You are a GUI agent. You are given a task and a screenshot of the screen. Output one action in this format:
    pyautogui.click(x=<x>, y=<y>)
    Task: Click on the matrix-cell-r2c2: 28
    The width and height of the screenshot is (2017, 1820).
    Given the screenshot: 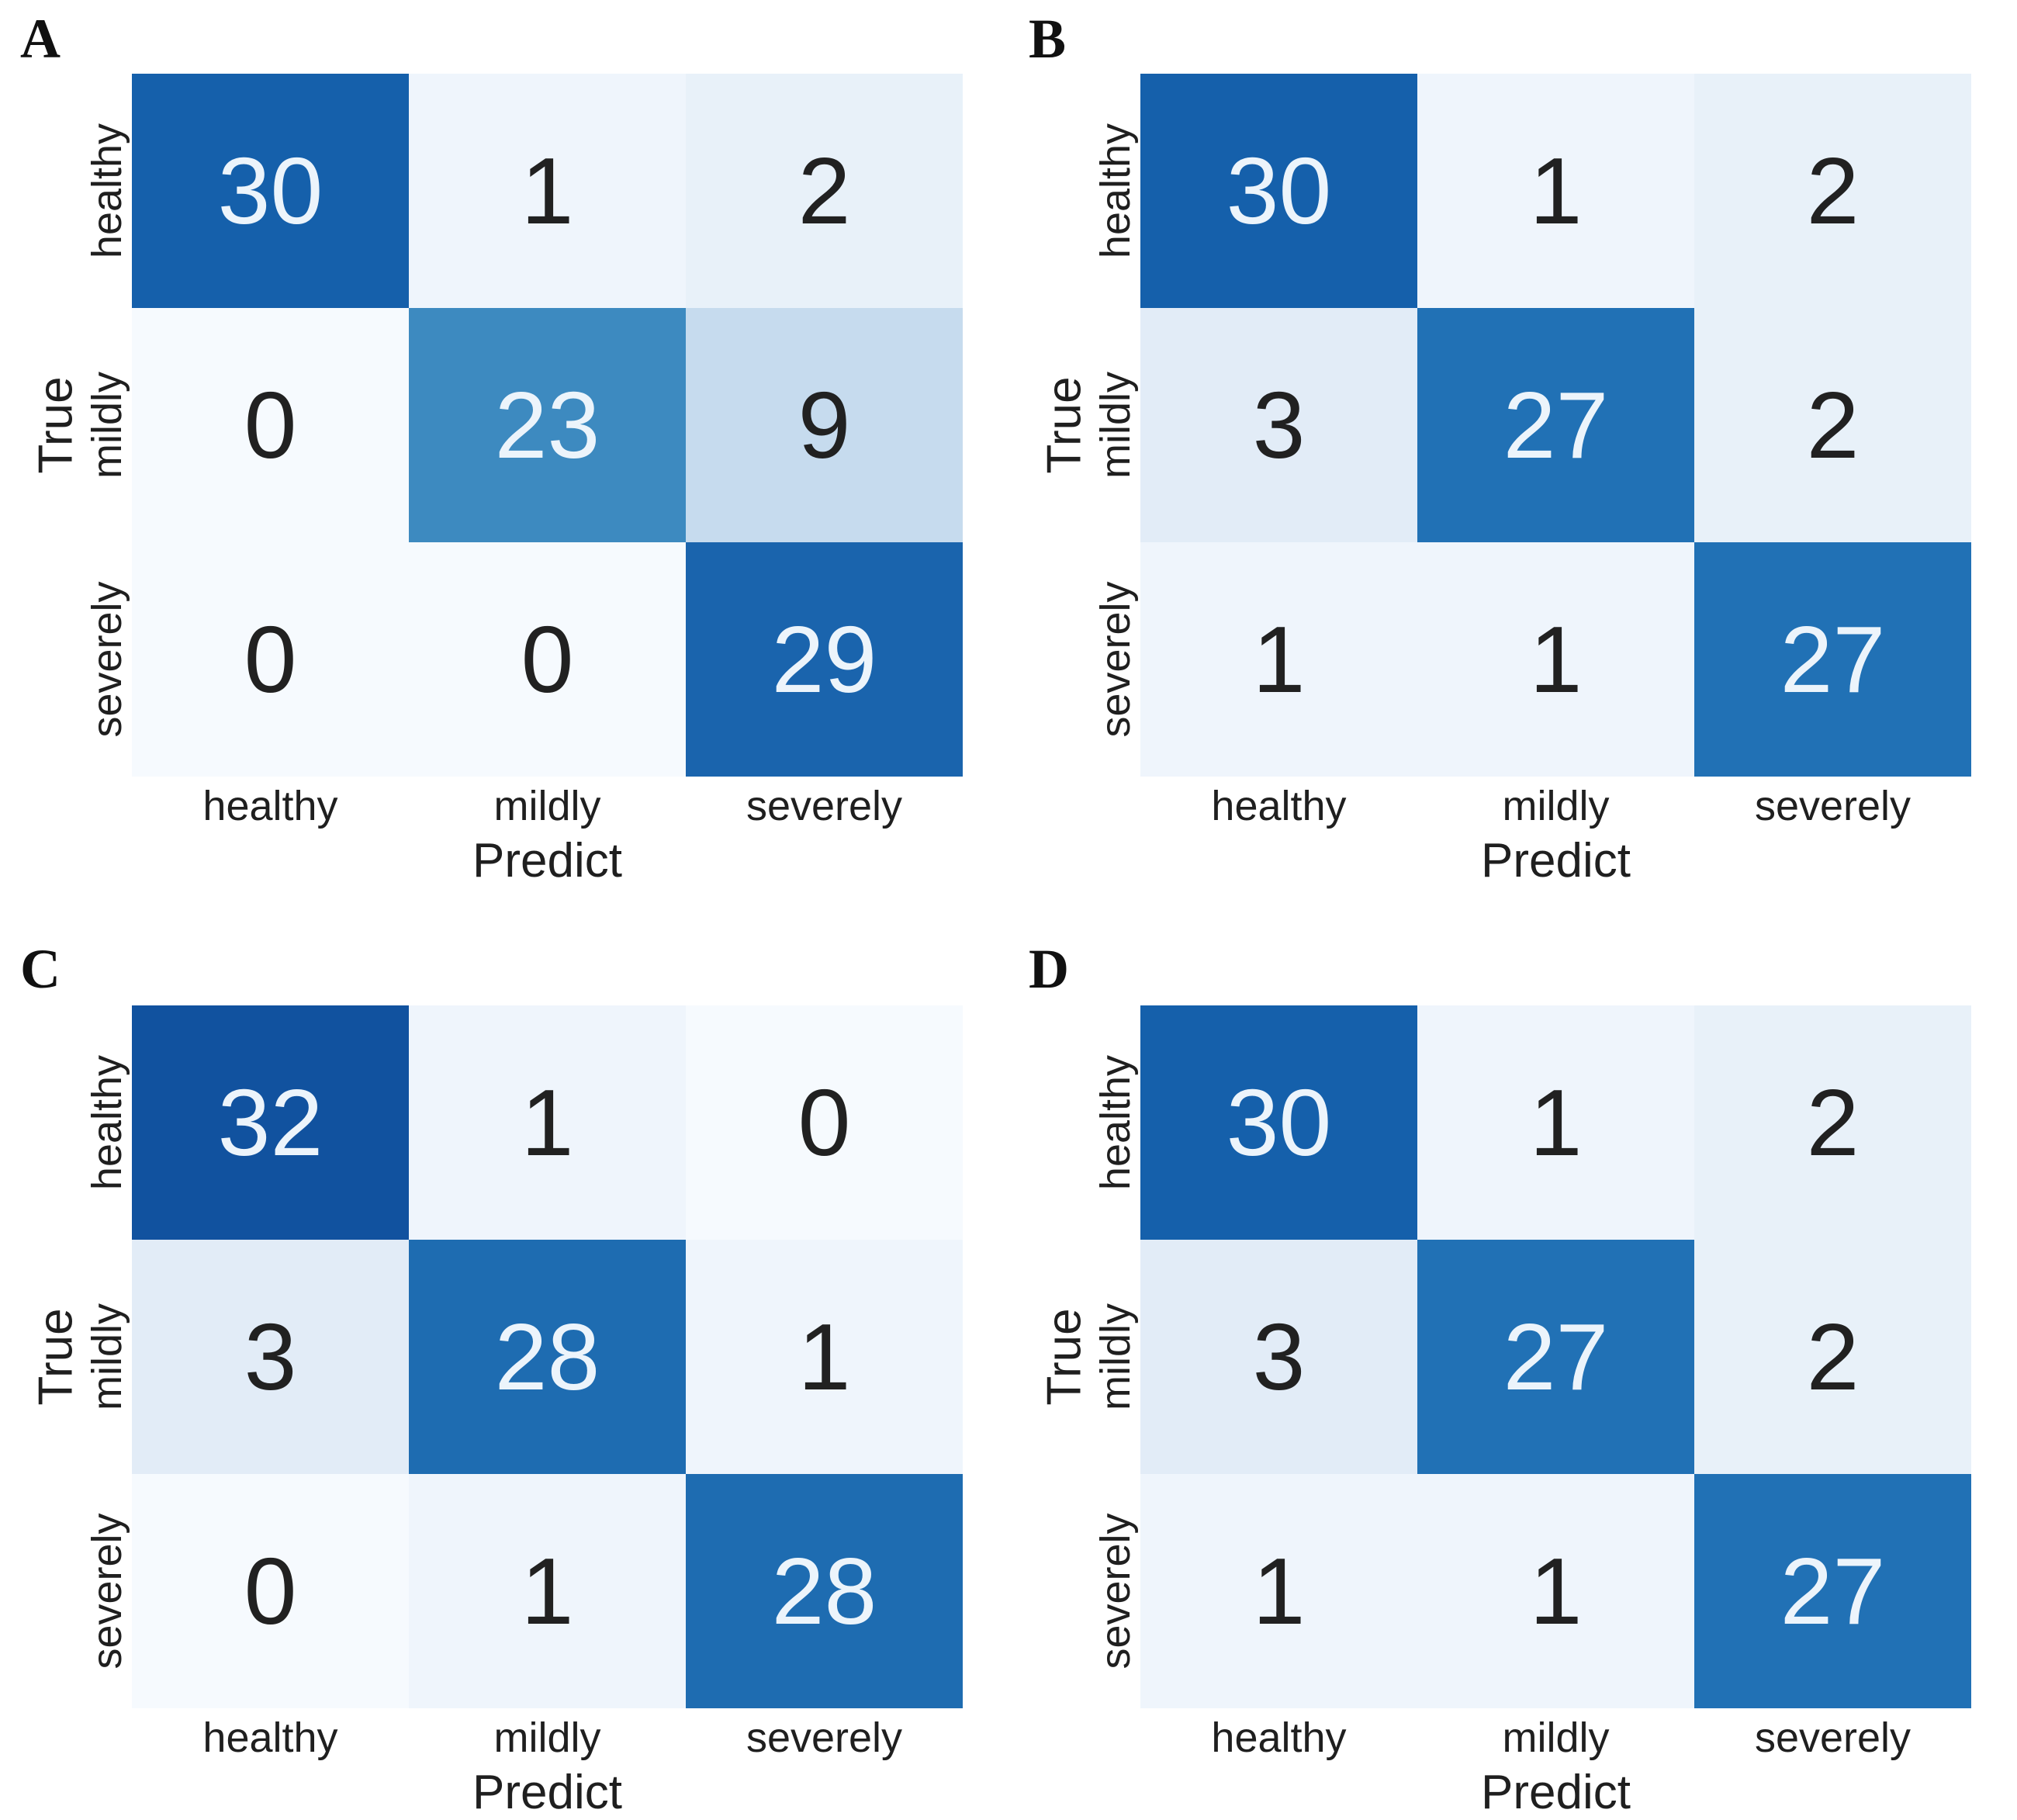 What is the action you would take?
    pyautogui.click(x=824, y=1591)
    